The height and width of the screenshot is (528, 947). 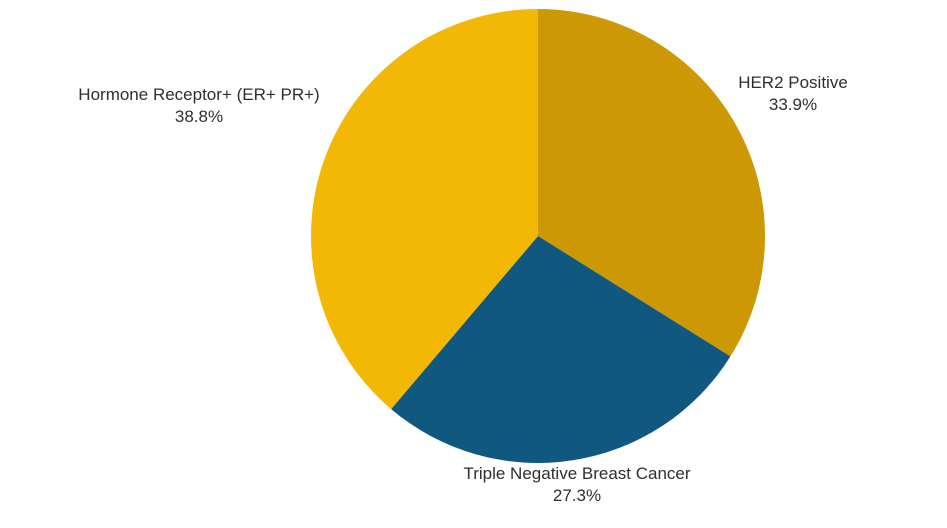 I want to click on slice-percent-text: 27.3%, so click(x=577, y=495).